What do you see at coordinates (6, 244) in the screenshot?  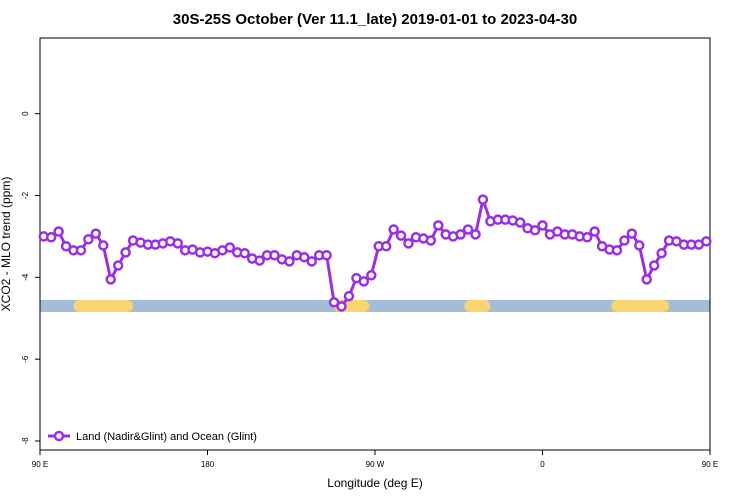 I see `y-axis-label: XCO2 - MLO trend (ppm)` at bounding box center [6, 244].